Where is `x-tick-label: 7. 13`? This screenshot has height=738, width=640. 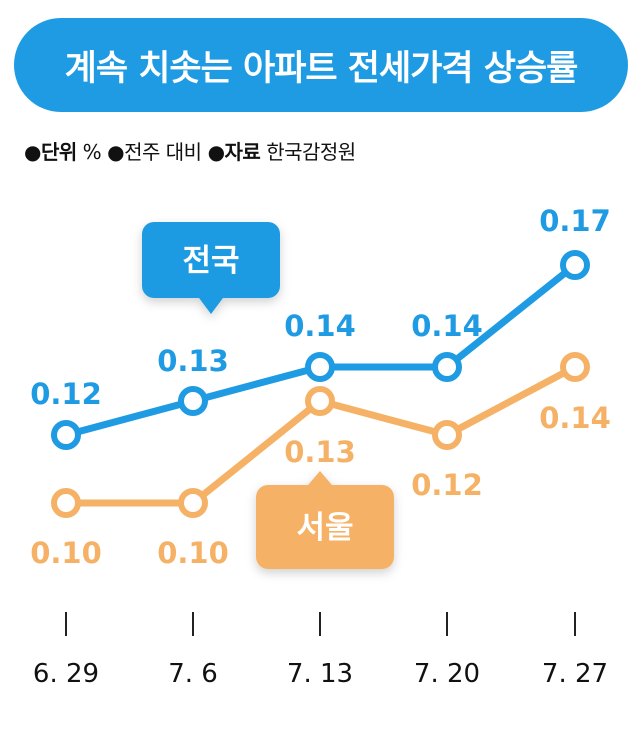
x-tick-label: 7. 13 is located at coordinates (320, 674).